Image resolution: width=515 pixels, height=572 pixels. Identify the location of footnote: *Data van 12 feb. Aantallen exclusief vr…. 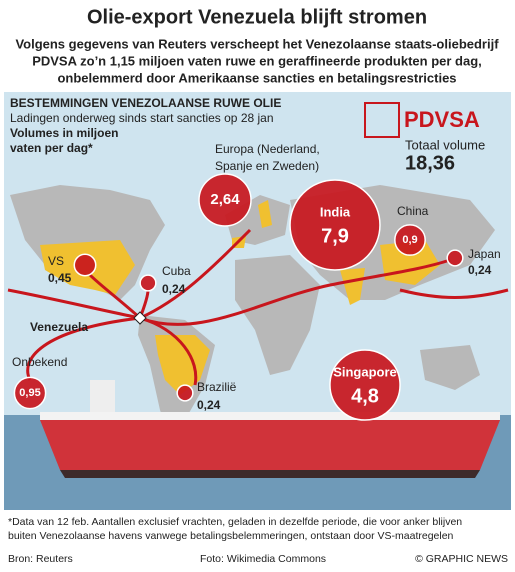
(235, 522).